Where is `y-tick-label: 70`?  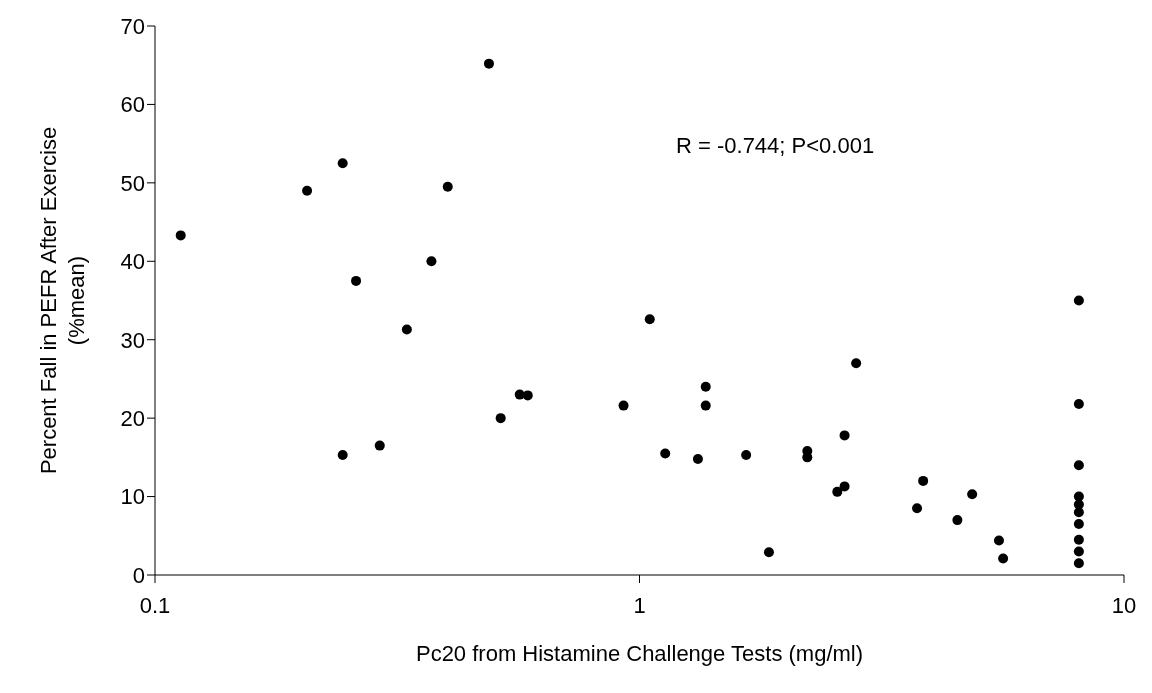
y-tick-label: 70 is located at coordinates (132, 26).